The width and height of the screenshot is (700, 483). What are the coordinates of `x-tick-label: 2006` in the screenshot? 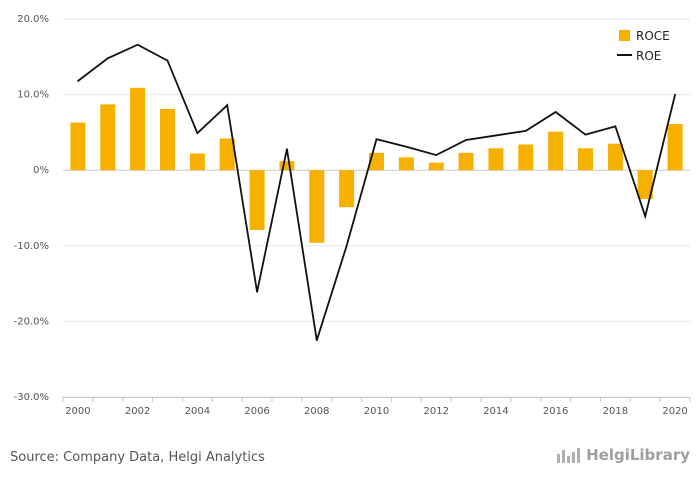 It's located at (256, 411).